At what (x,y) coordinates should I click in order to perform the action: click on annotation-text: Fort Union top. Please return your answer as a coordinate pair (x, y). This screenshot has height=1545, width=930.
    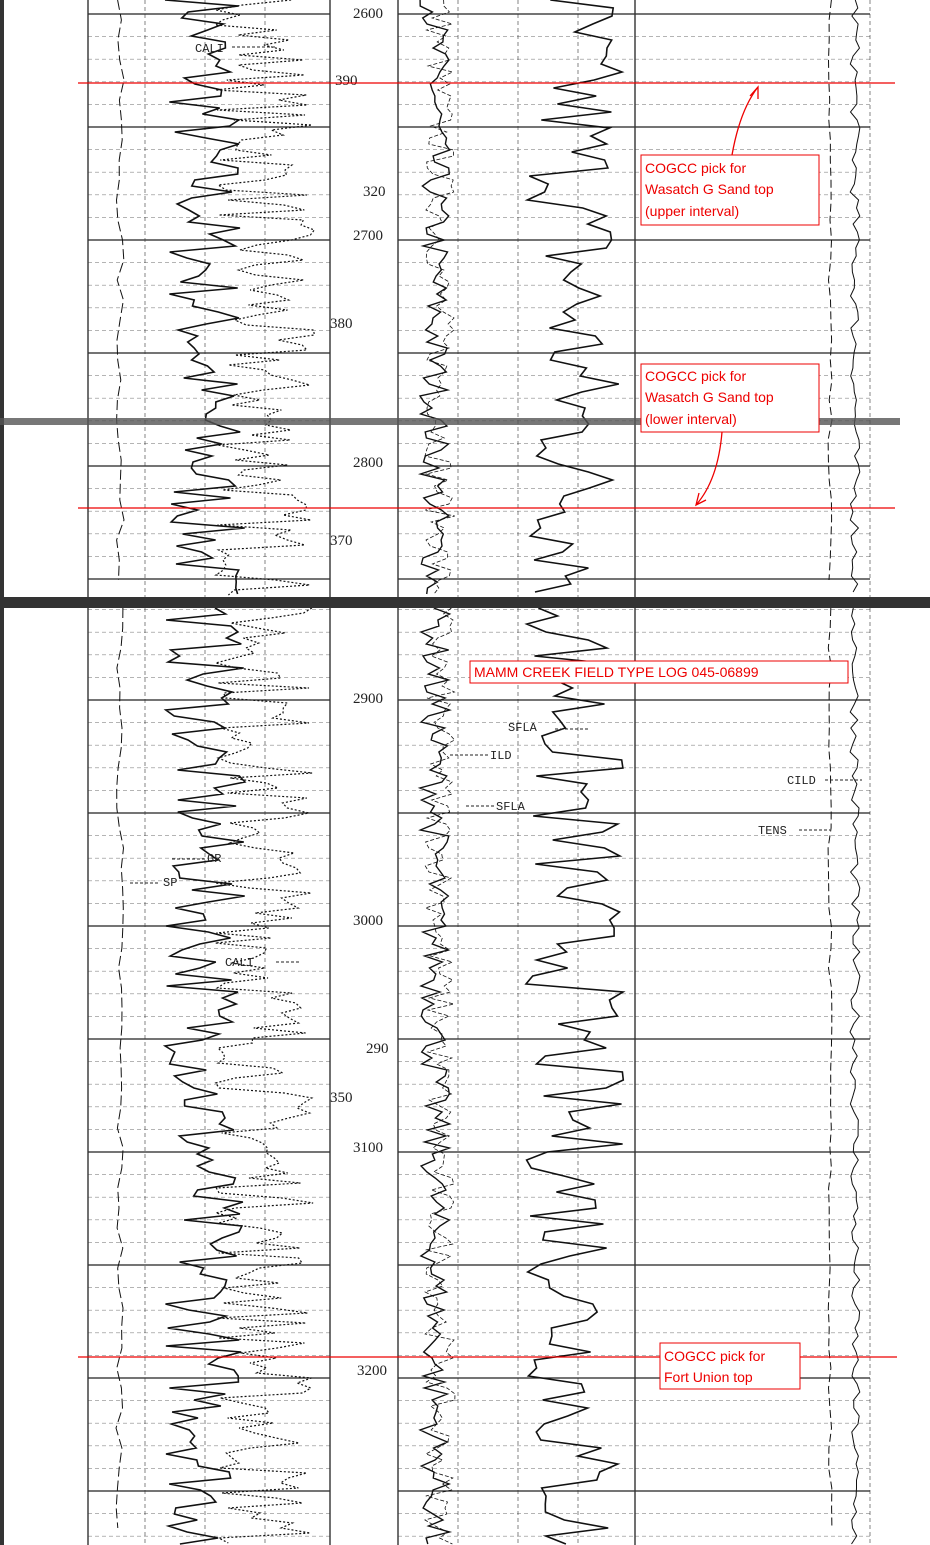
    Looking at the image, I should click on (708, 1377).